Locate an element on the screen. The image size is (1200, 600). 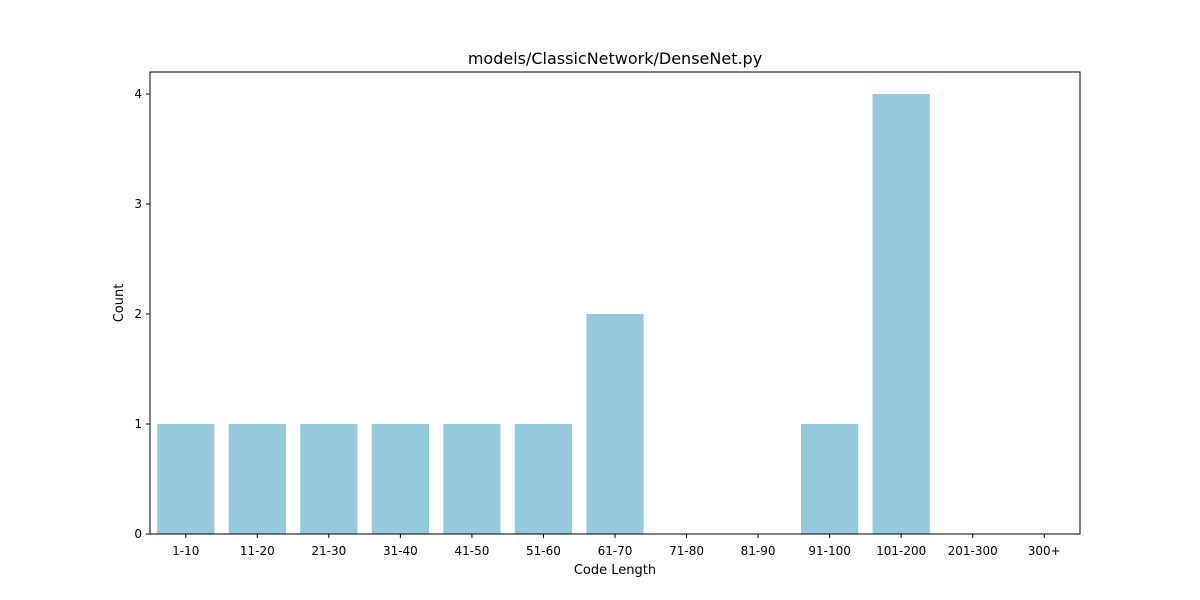
x-tick-label: 51-60 is located at coordinates (543, 551).